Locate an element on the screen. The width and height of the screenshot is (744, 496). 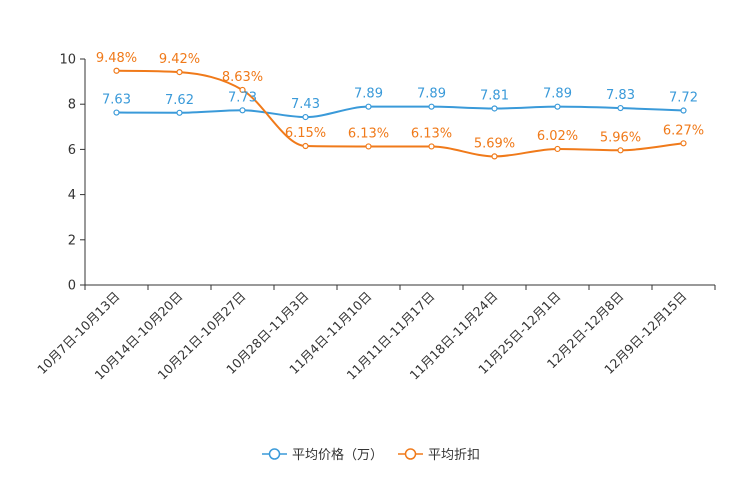
legend-item-1: 平均价格（万） is located at coordinates (322, 455).